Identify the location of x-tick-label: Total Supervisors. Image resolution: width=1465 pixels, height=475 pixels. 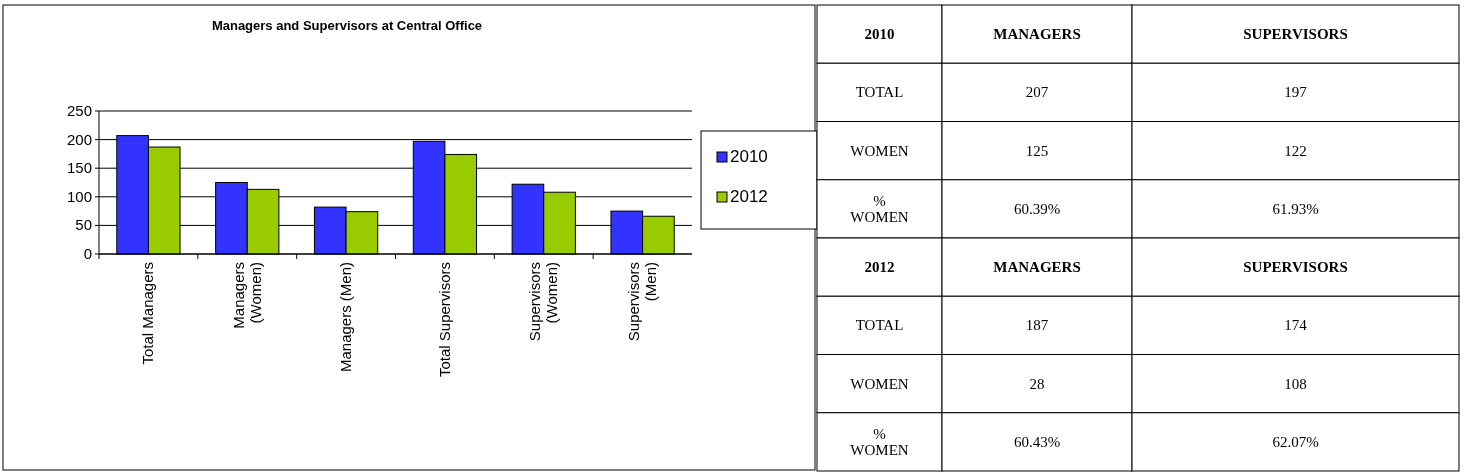
(444, 320).